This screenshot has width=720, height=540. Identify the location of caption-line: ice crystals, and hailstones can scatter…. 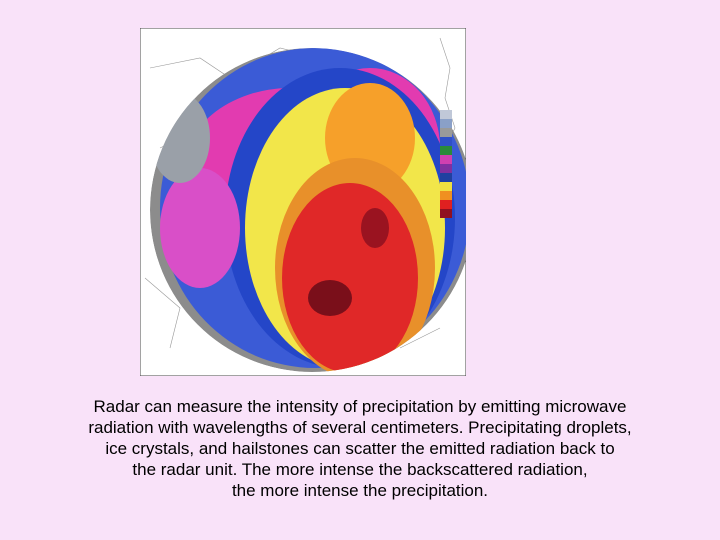
(360, 448).